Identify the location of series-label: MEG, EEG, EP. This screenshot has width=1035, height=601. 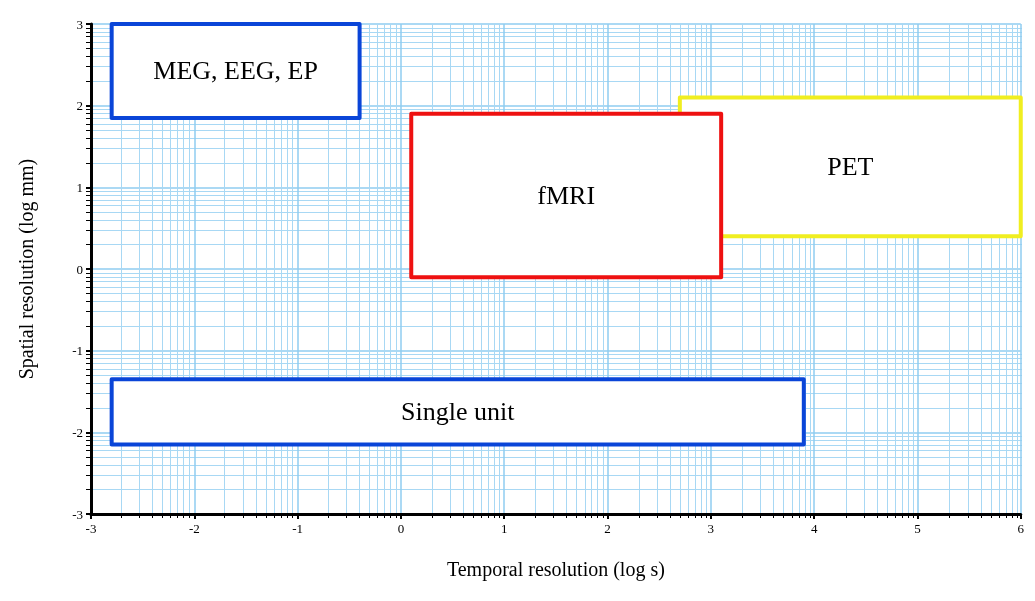
(235, 71).